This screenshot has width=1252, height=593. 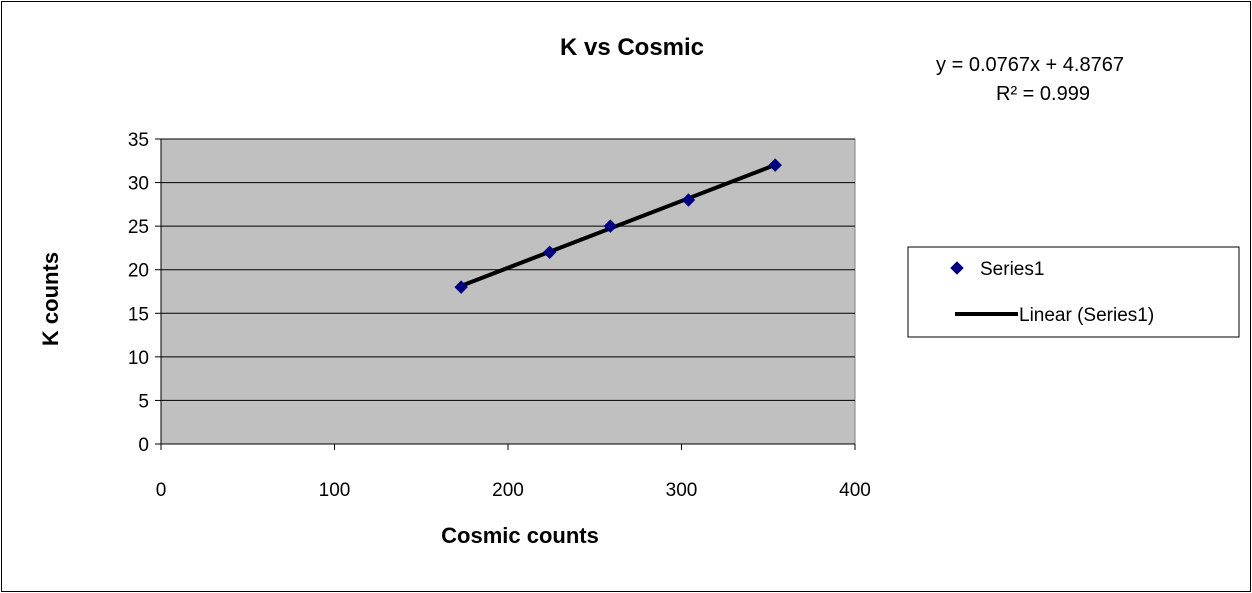 What do you see at coordinates (957, 268) in the screenshot?
I see `legend-marker-series1` at bounding box center [957, 268].